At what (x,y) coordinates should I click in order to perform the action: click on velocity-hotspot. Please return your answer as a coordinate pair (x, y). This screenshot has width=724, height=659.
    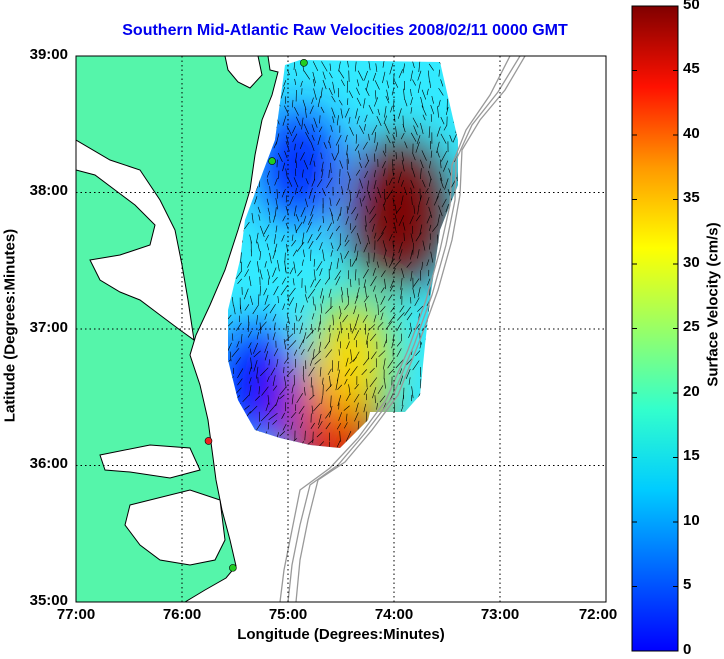
    Looking at the image, I should click on (261, 383).